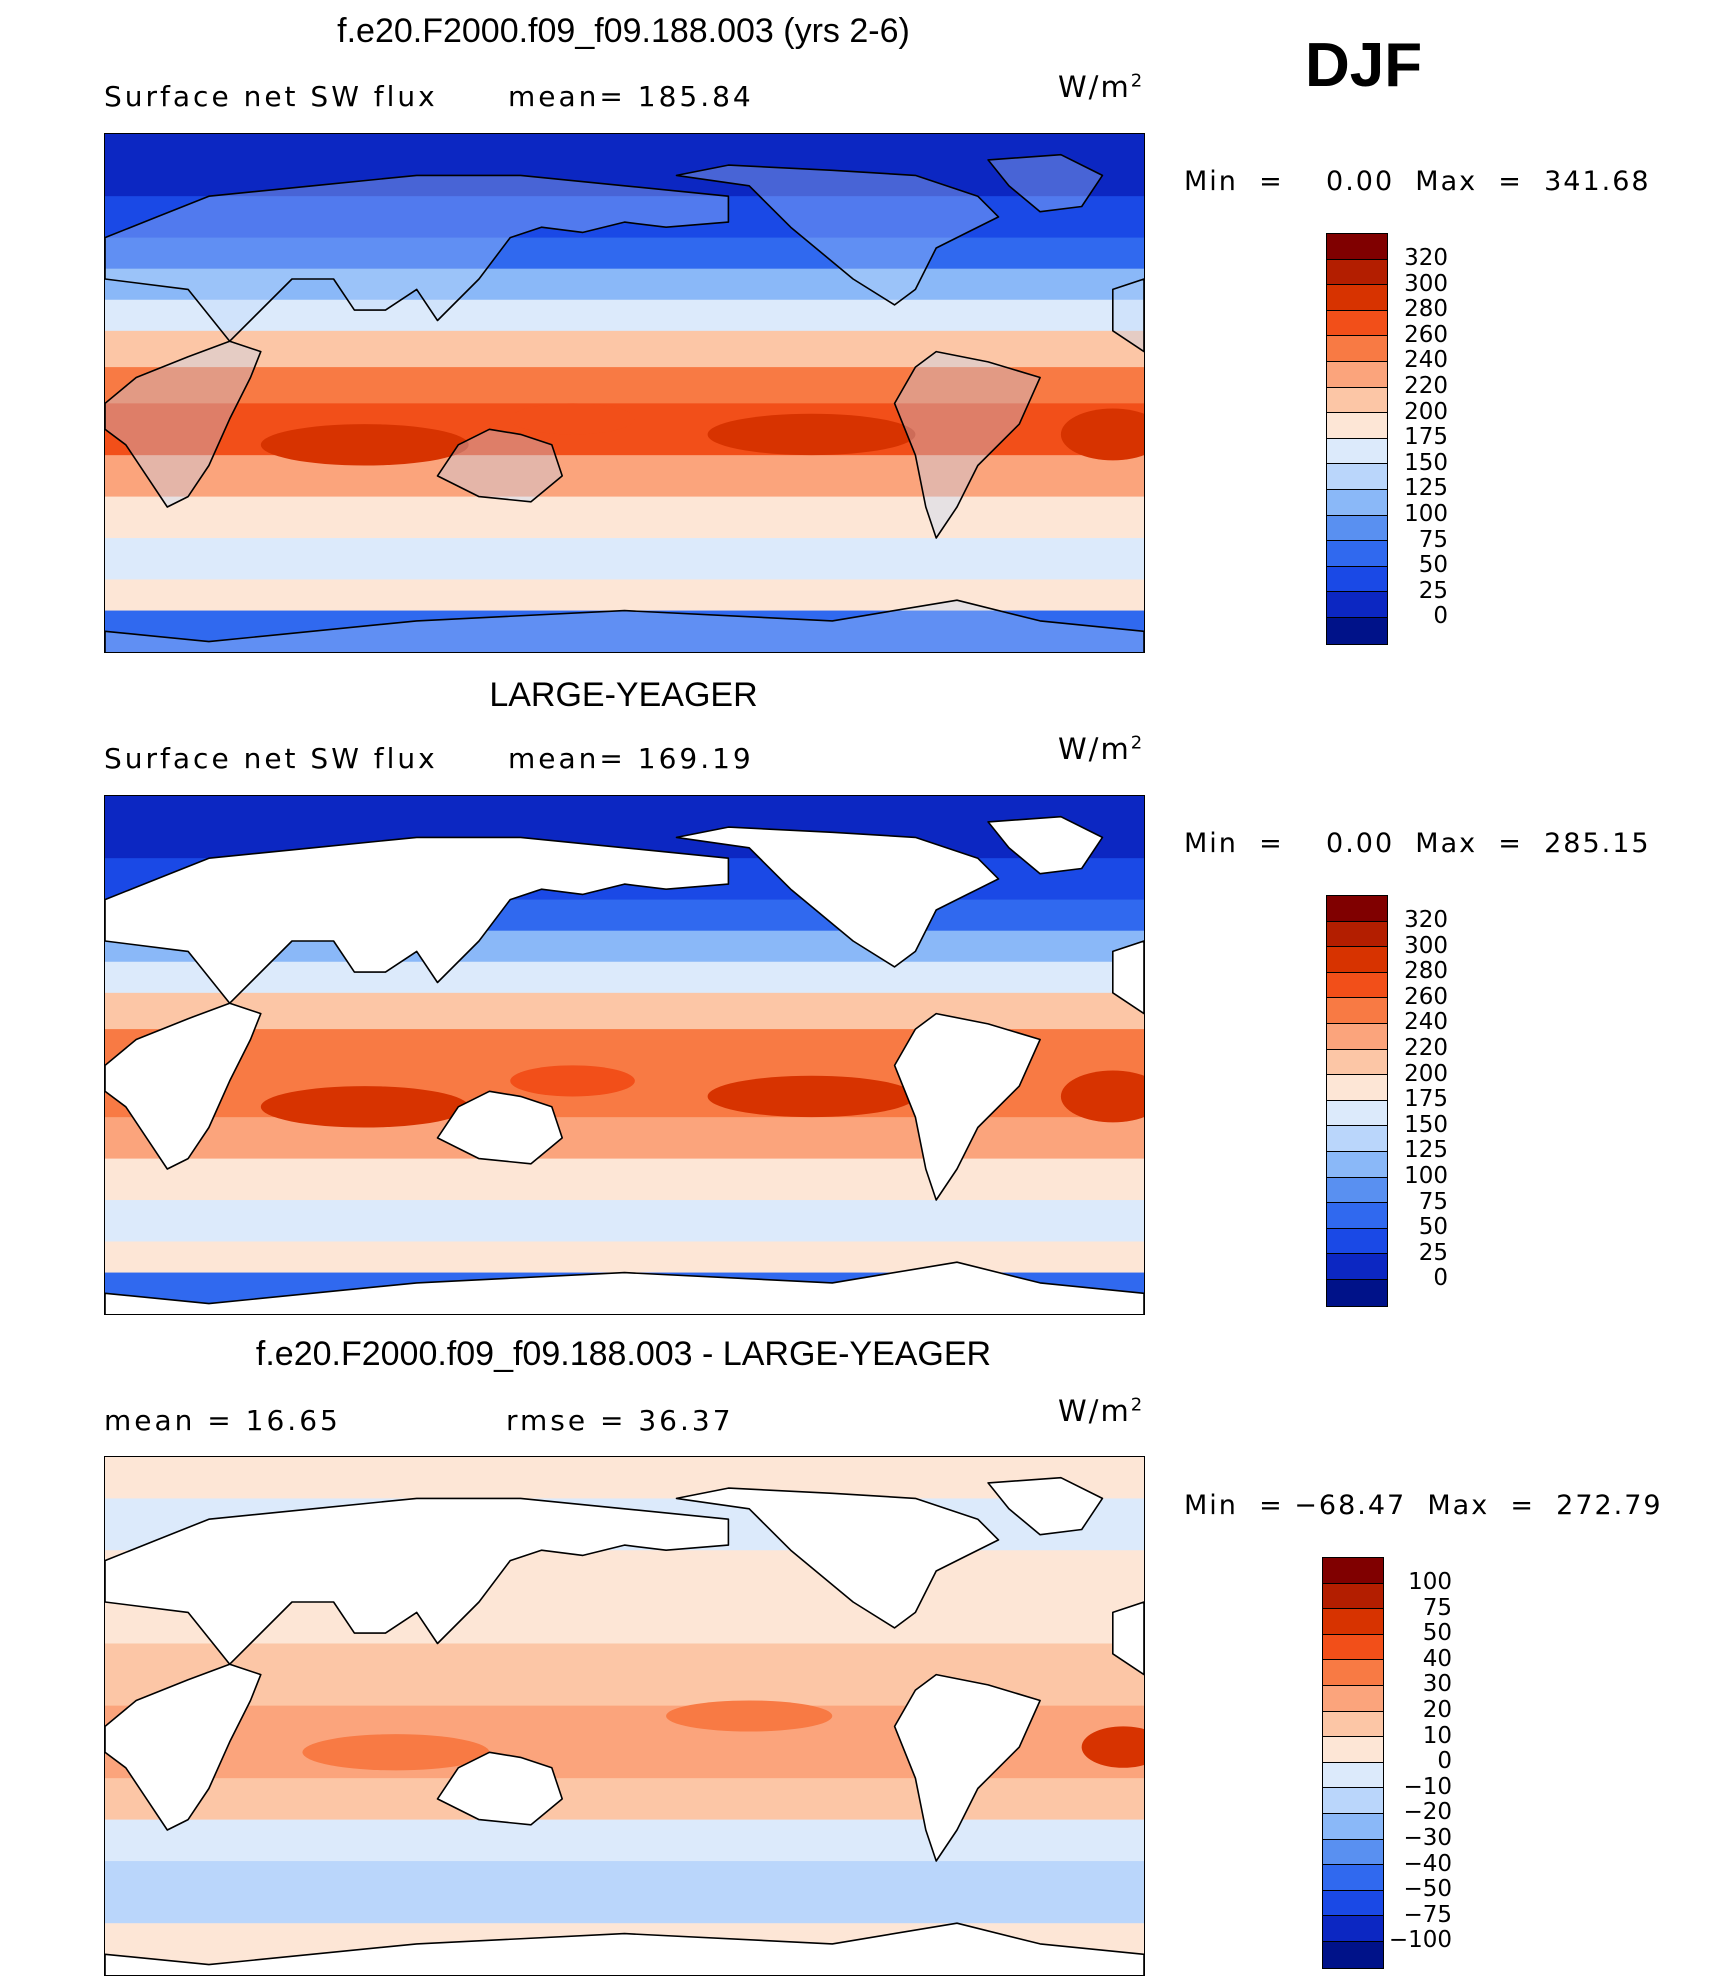 The width and height of the screenshot is (1710, 1979). I want to click on panel-3-rmse: rmse = 36.37, so click(620, 1420).